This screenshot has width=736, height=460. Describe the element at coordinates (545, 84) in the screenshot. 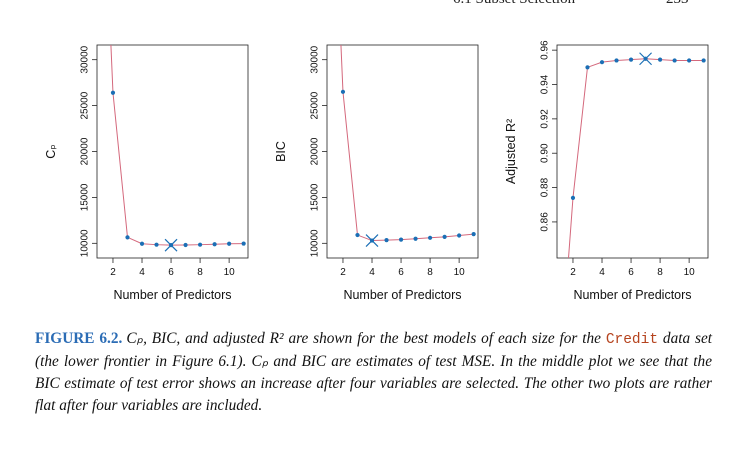

I see `y-tick-label: 0.94` at that location.